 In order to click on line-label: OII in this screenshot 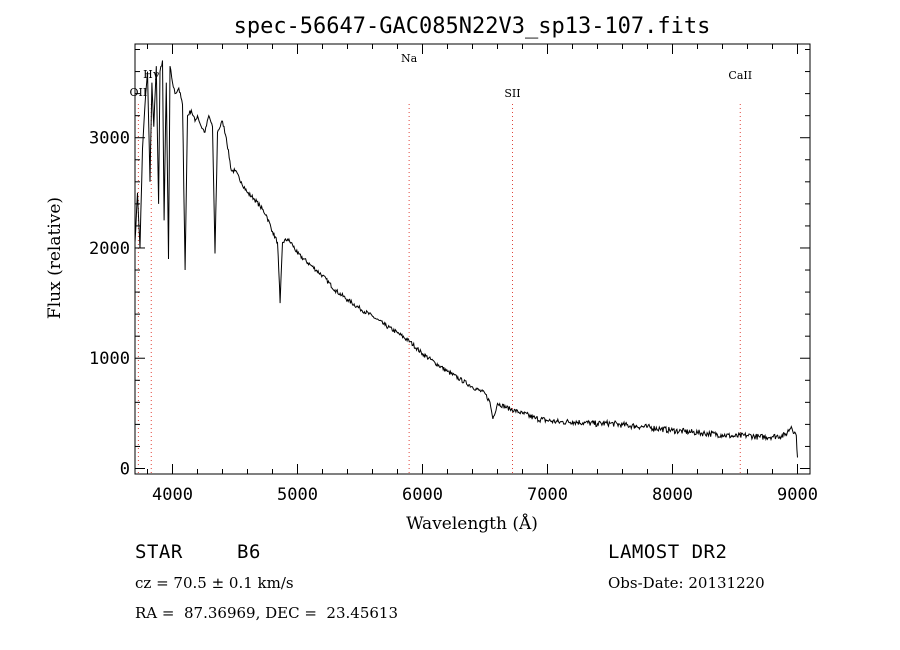, I will do `click(139, 92)`.